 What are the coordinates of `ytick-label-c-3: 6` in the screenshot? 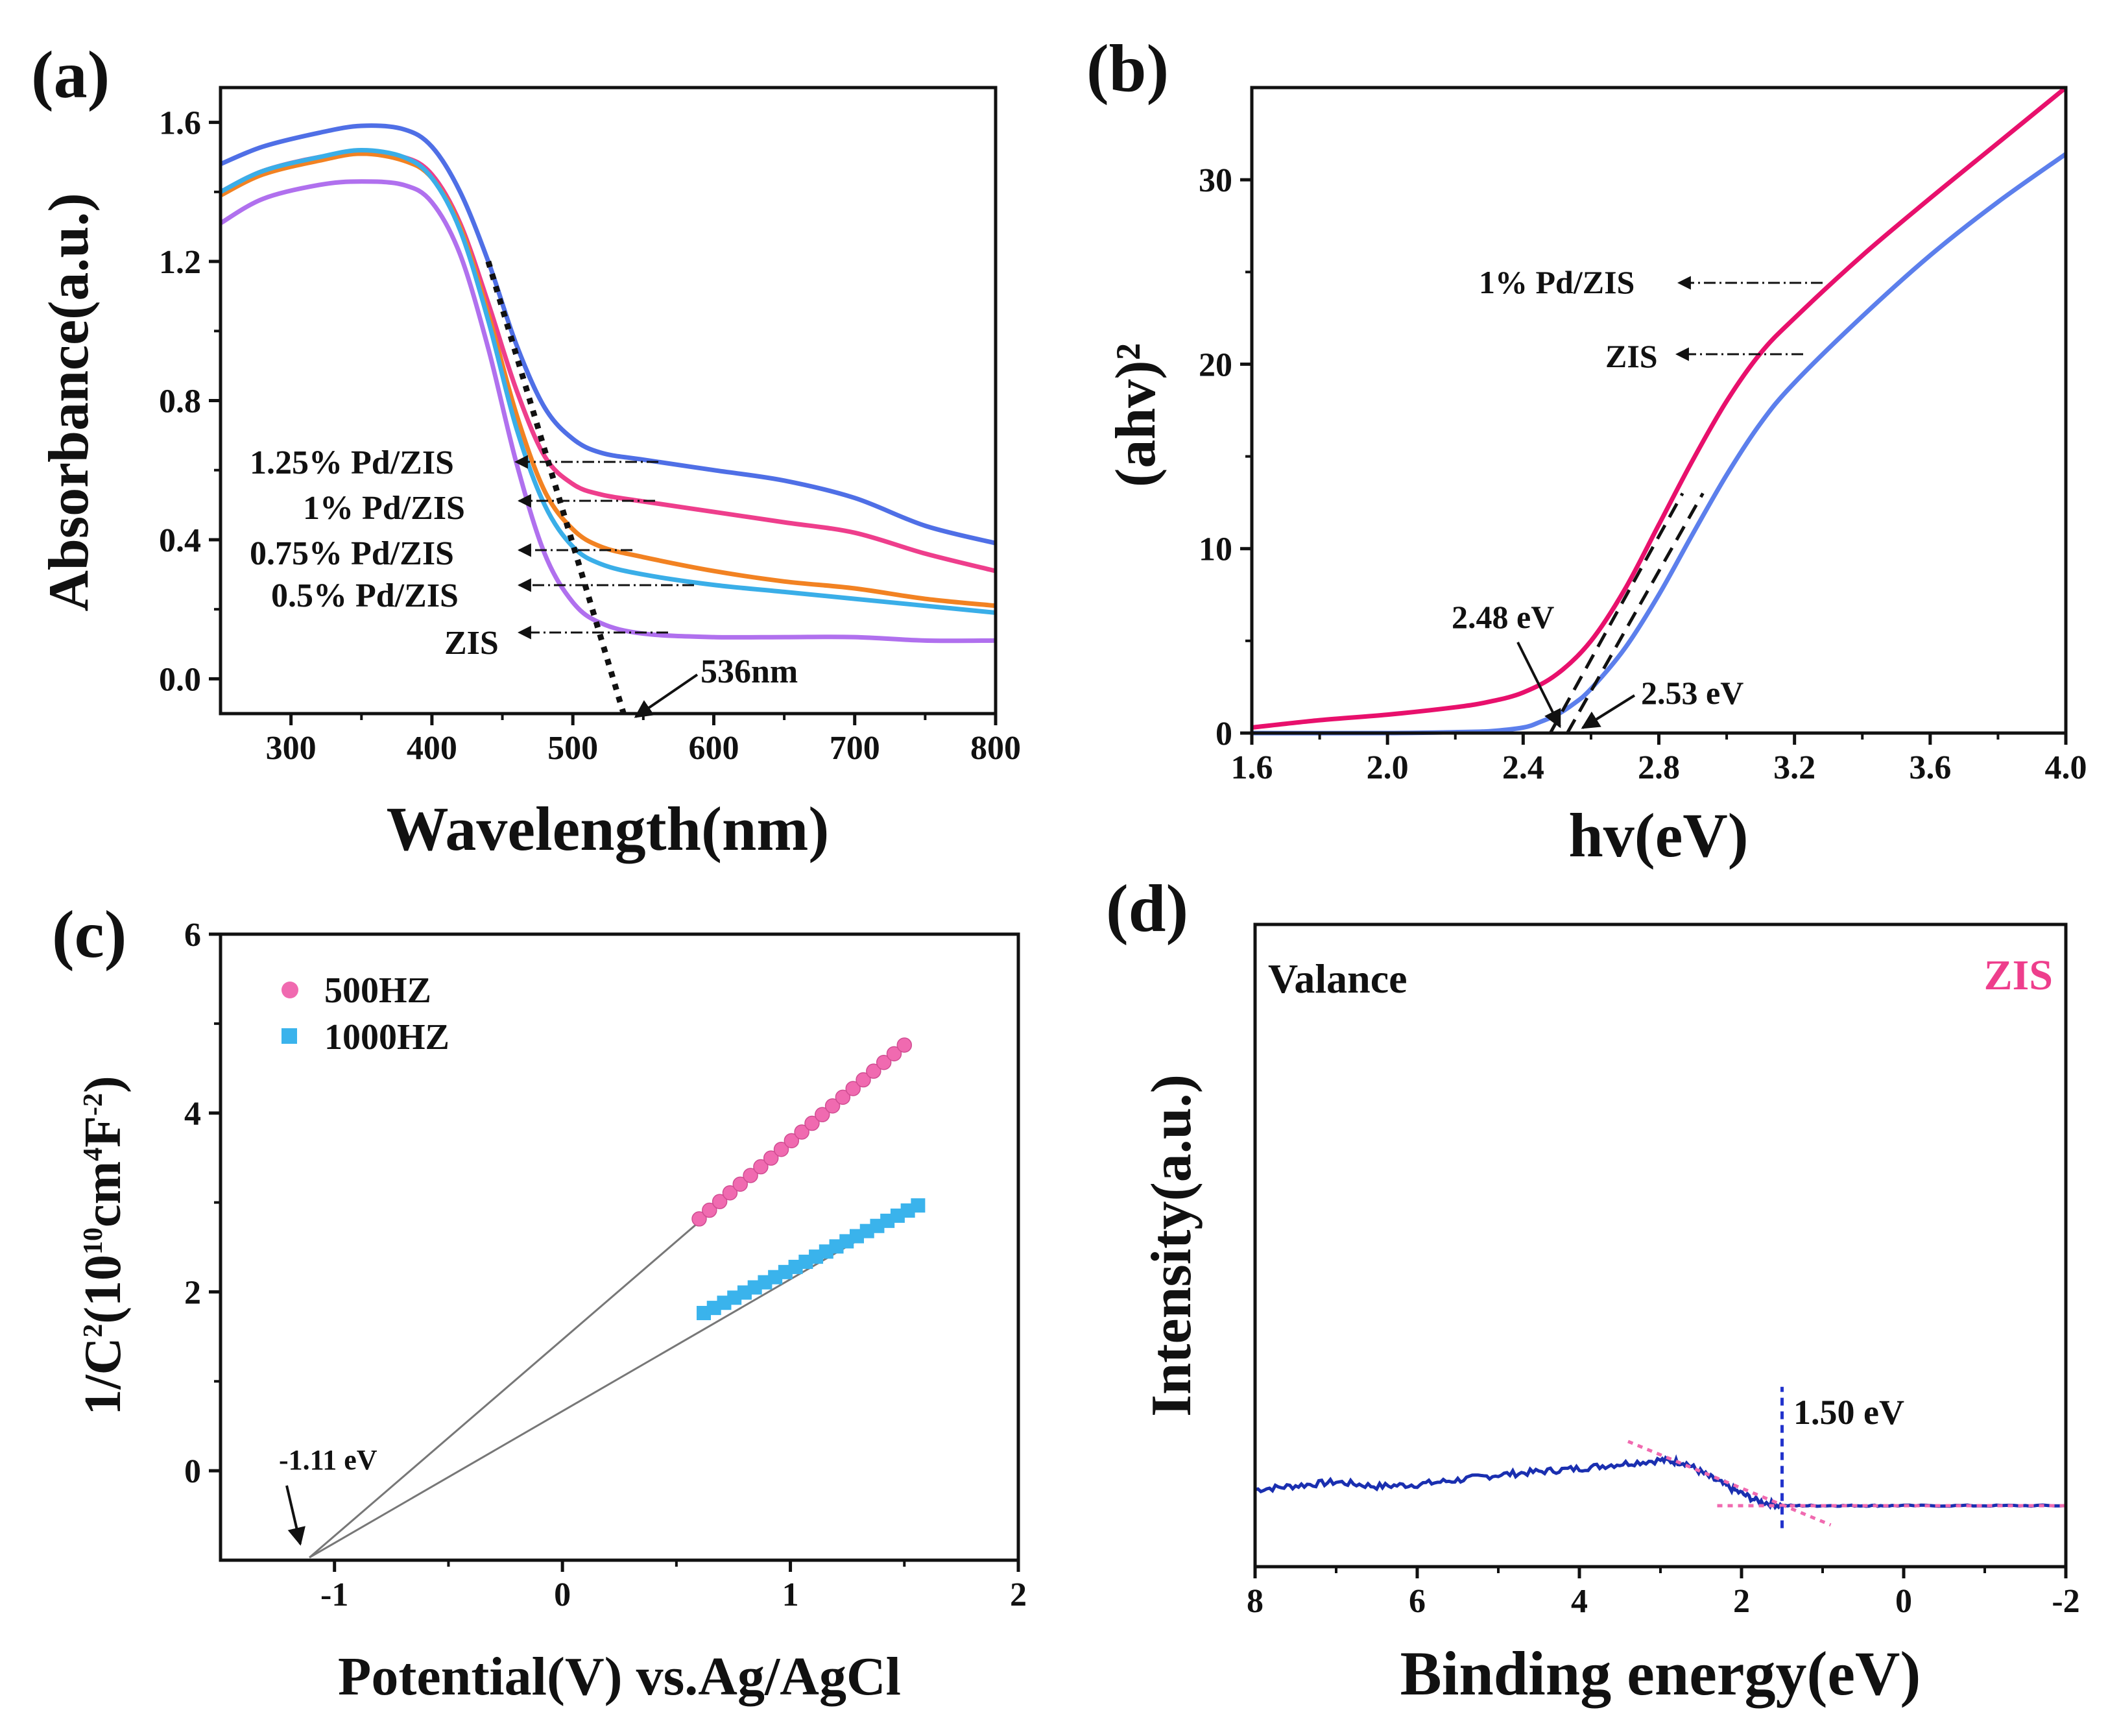 It's located at (192, 935).